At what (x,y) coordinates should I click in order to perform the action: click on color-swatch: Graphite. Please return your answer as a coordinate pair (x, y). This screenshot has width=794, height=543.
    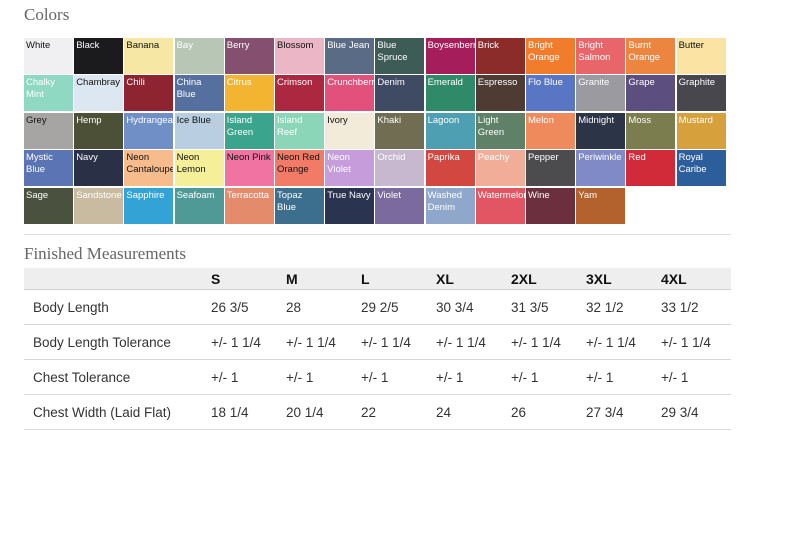
    Looking at the image, I should click on (701, 93).